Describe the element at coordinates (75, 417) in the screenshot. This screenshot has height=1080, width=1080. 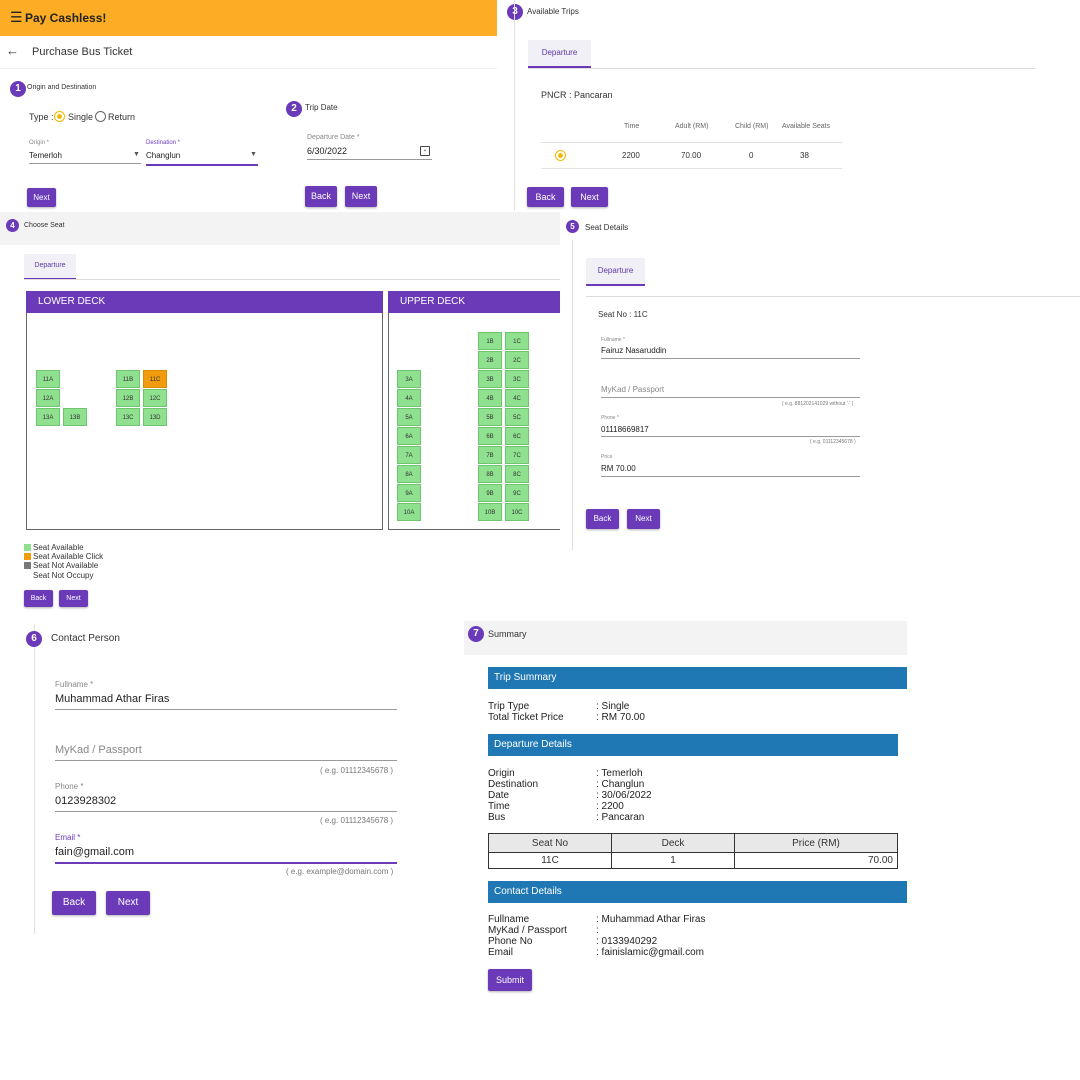
I see `seat-13b: 13B` at that location.